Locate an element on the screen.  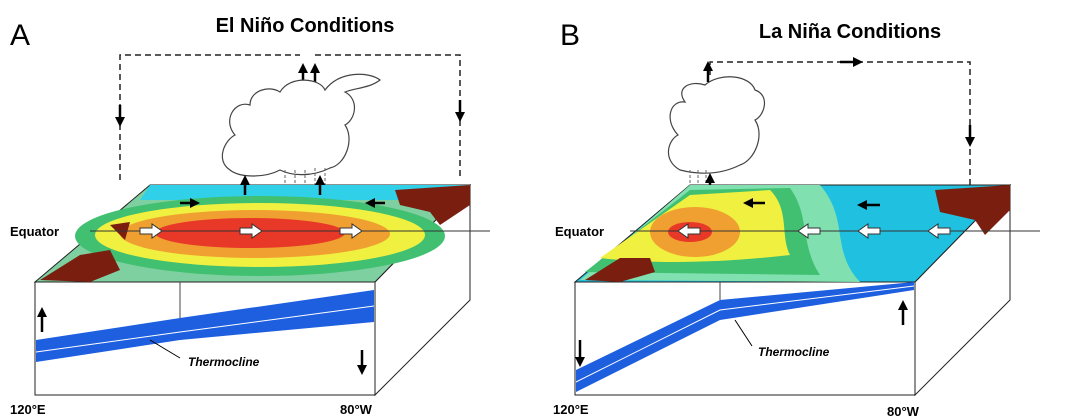
panel-title: La Niña Conditions is located at coordinates (850, 32).